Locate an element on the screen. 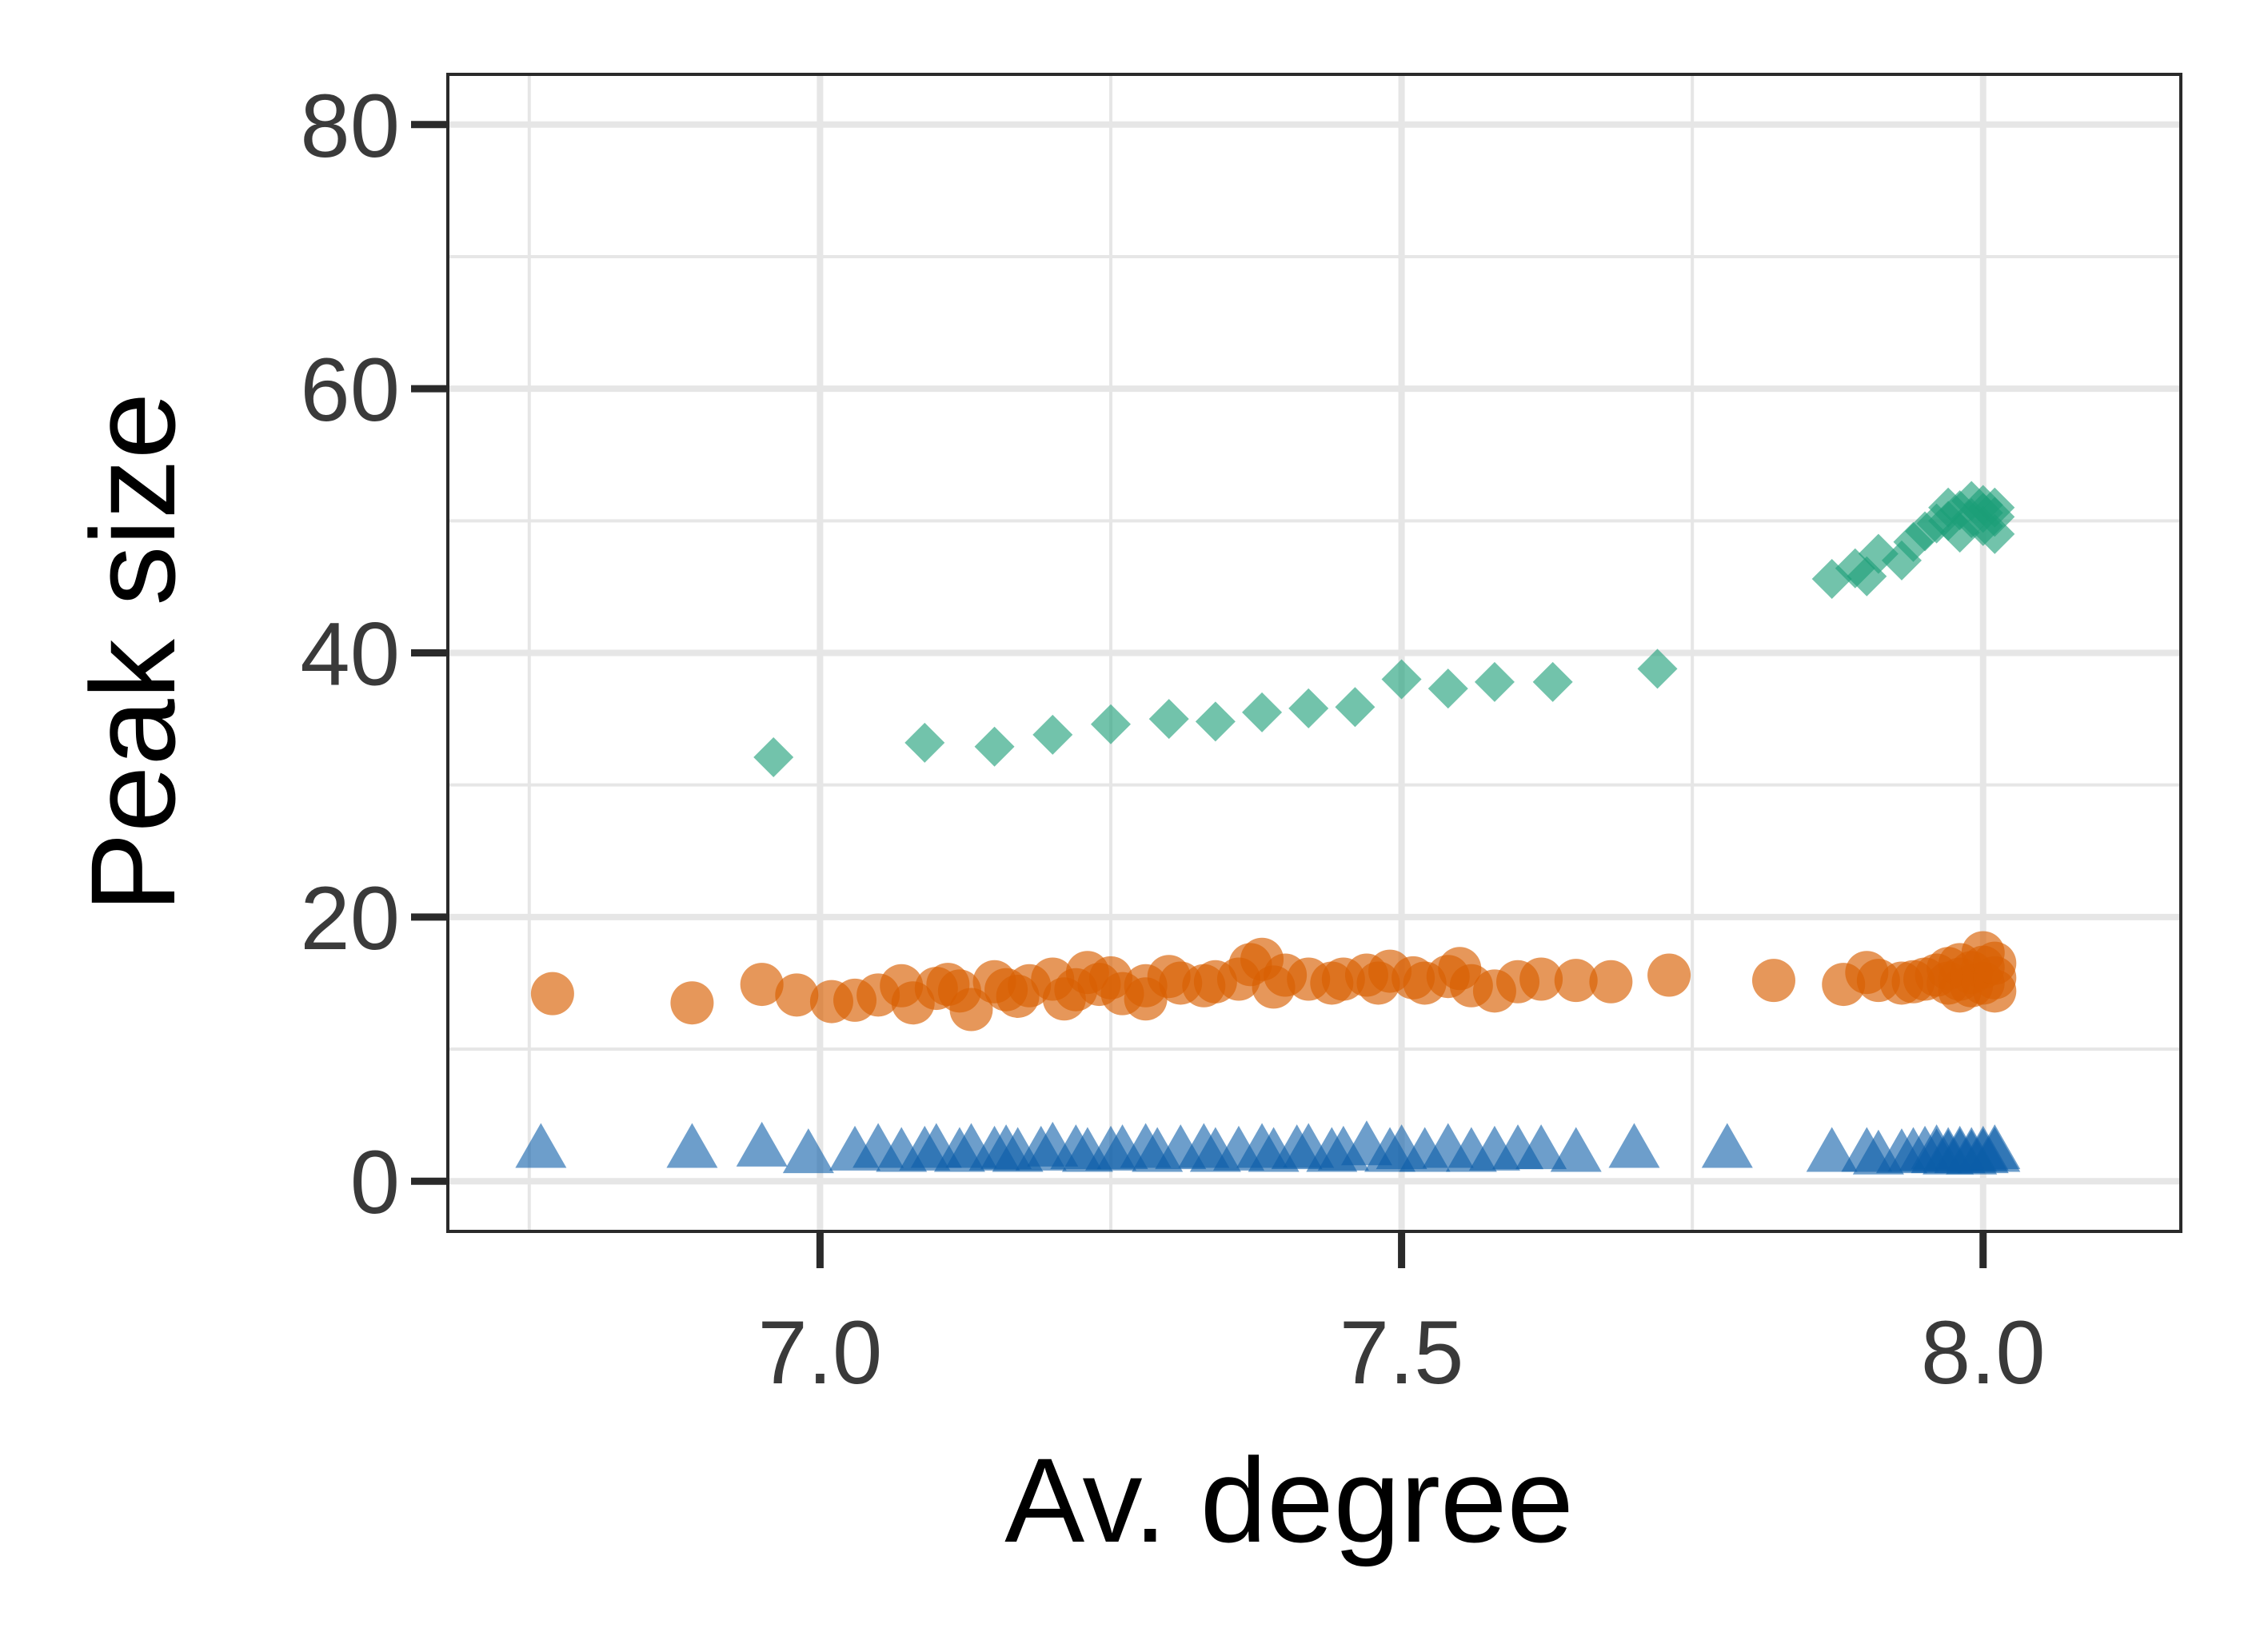 The height and width of the screenshot is (1652, 2248). x-axis-title: Av. degree is located at coordinates (1289, 1500).